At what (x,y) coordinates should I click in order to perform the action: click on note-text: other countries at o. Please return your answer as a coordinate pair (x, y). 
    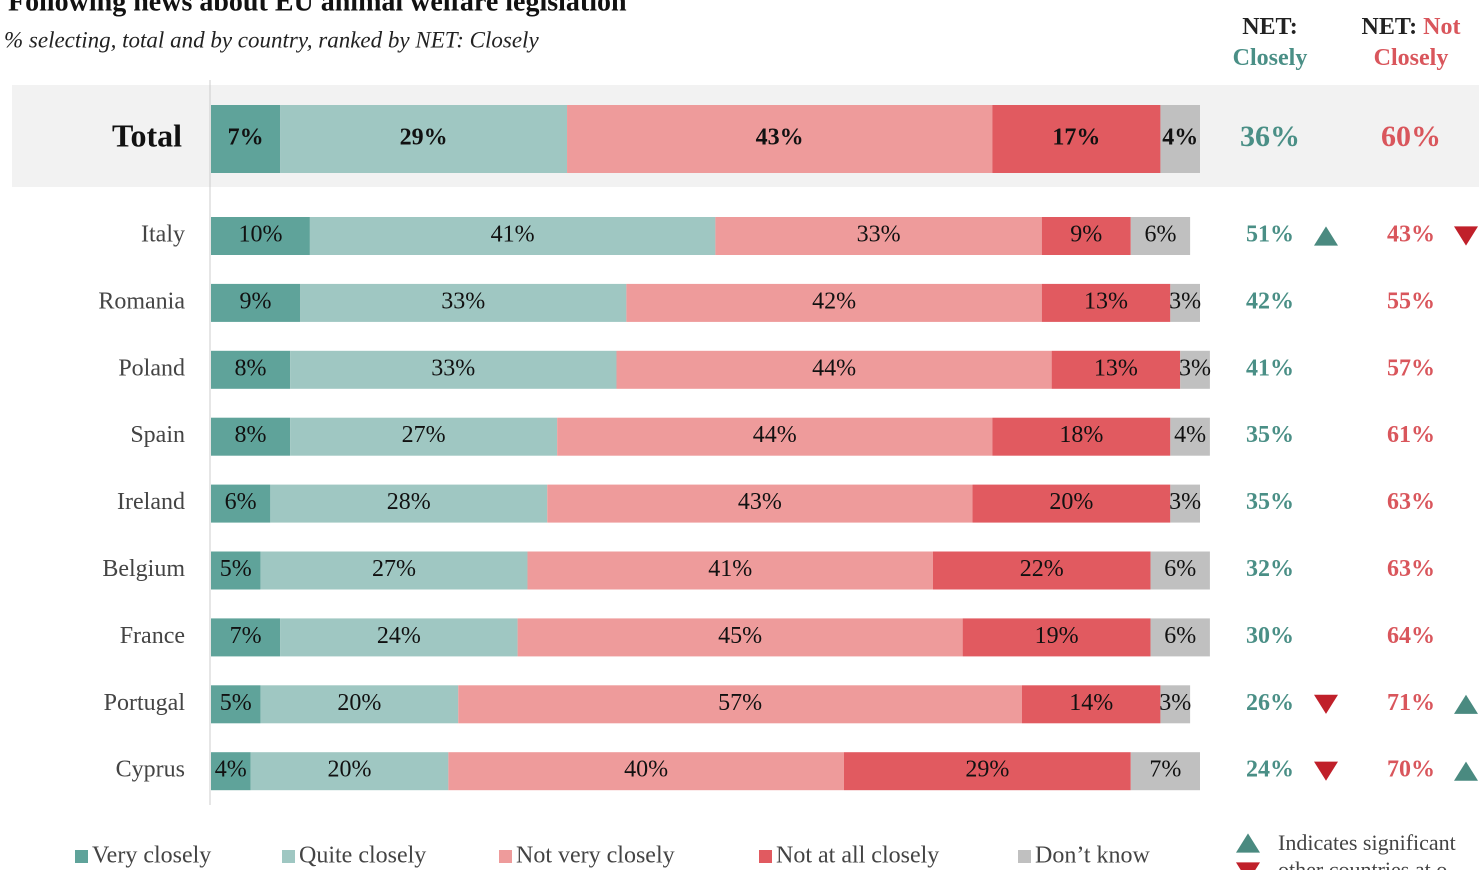
    Looking at the image, I should click on (1362, 863).